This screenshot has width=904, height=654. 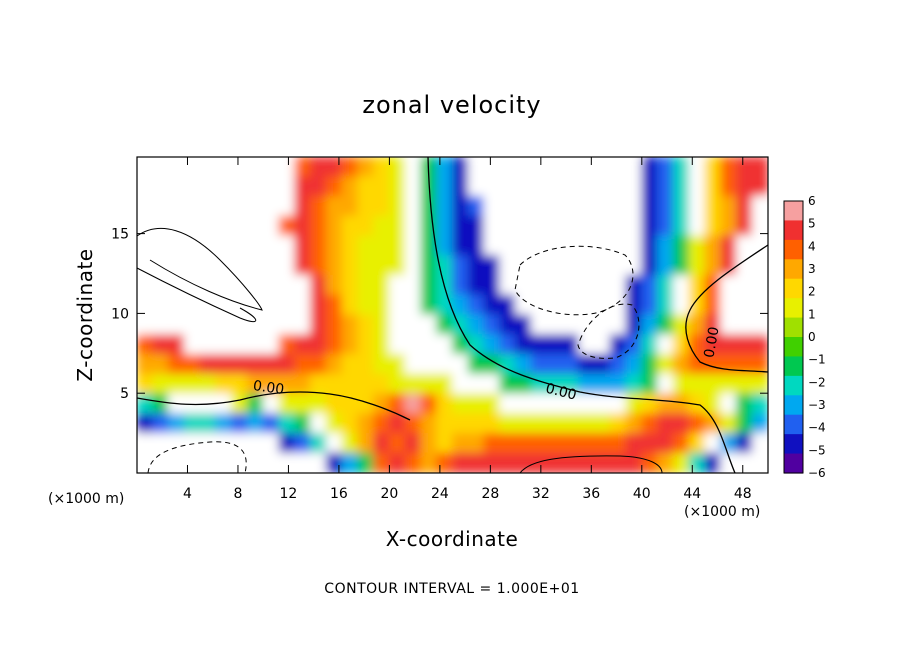 What do you see at coordinates (812, 292) in the screenshot?
I see `colorbar-tick-label: 2` at bounding box center [812, 292].